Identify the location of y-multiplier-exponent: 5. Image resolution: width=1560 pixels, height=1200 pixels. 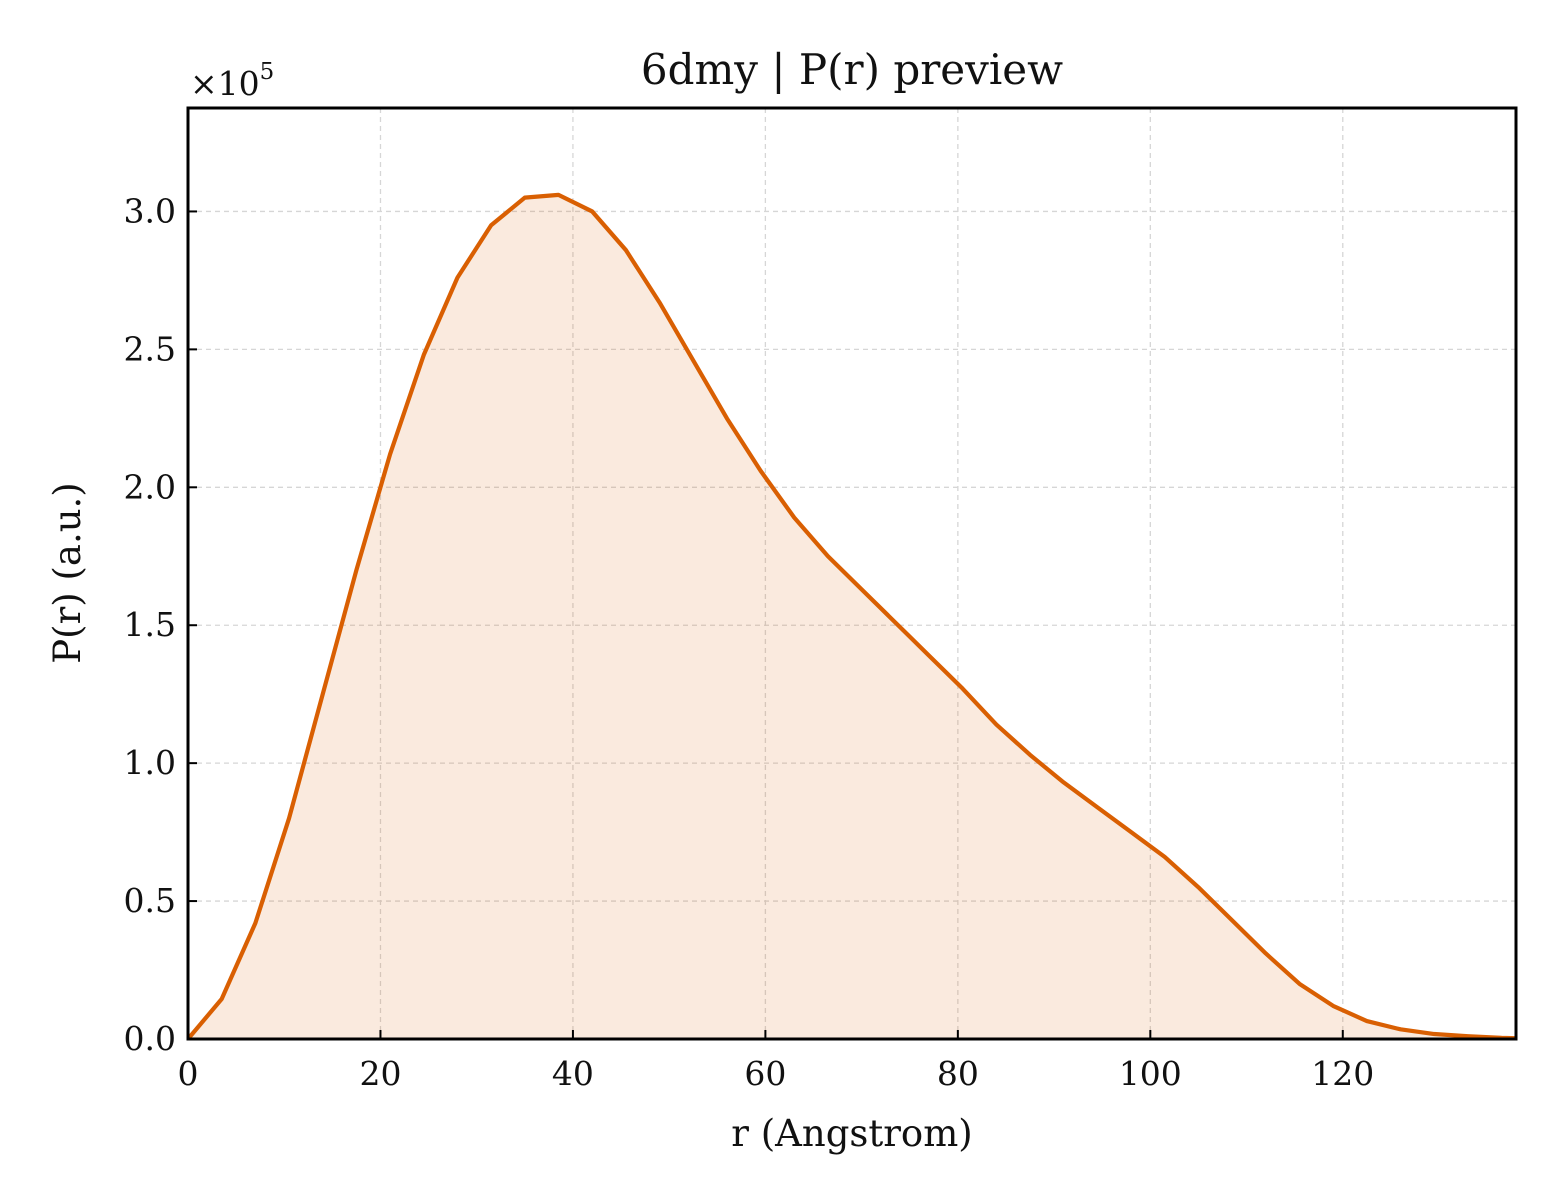
(267, 72).